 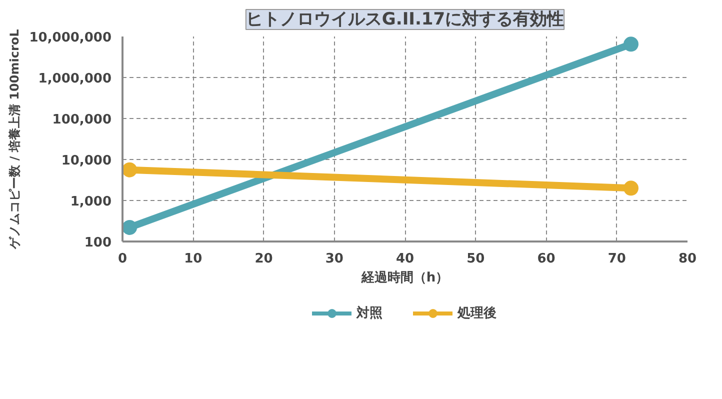 What do you see at coordinates (369, 313) in the screenshot?
I see `legend-label: 対照` at bounding box center [369, 313].